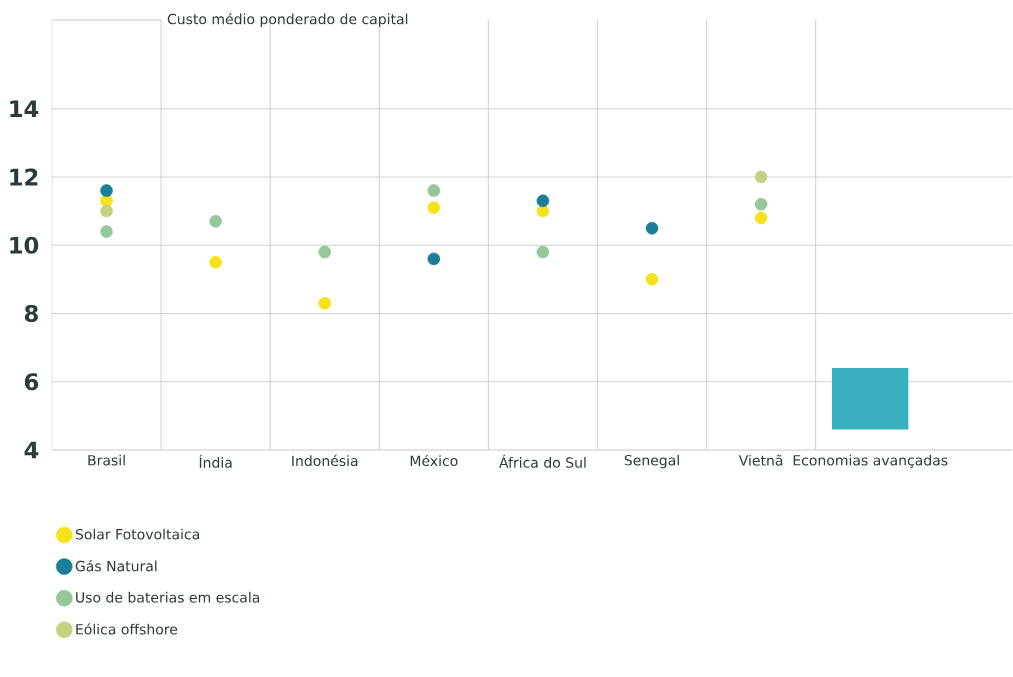  Describe the element at coordinates (651, 461) in the screenshot. I see `x-tick-label: Senegal` at that location.